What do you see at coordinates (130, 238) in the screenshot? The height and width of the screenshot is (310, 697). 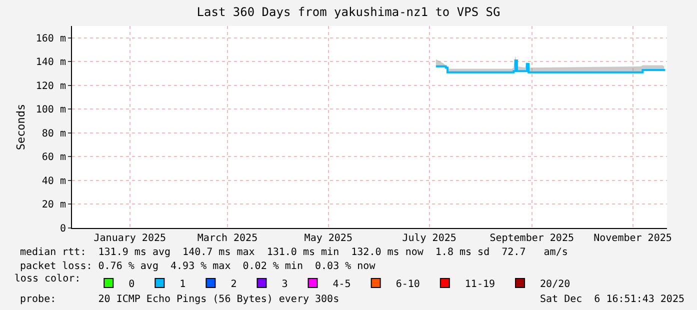 I see `x-tick-label: January 2025` at bounding box center [130, 238].